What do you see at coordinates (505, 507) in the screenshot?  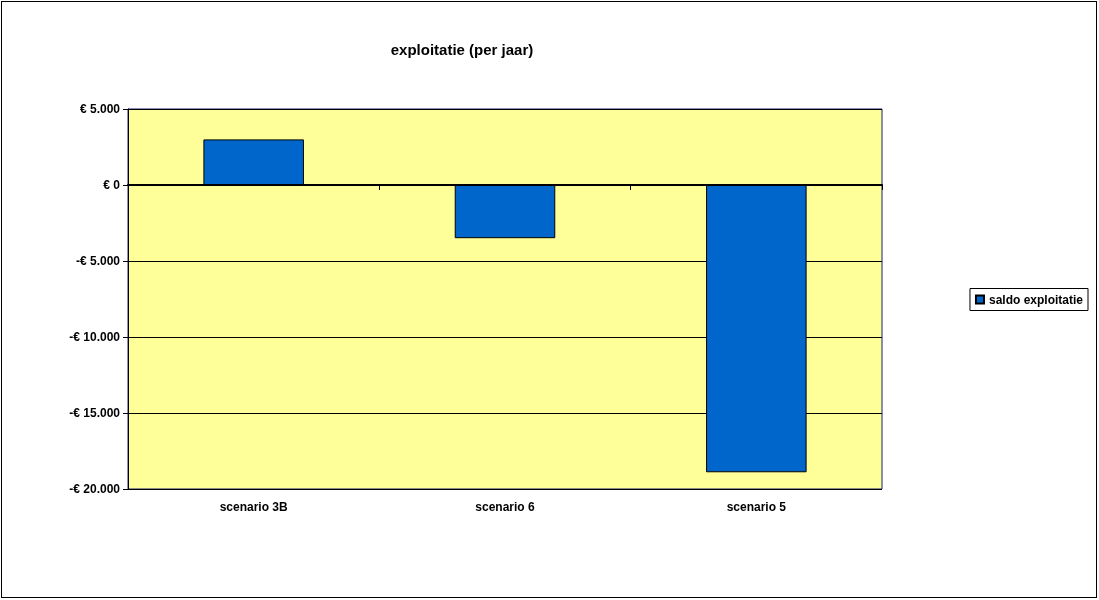 I see `x-tick-label: scenario 6` at bounding box center [505, 507].